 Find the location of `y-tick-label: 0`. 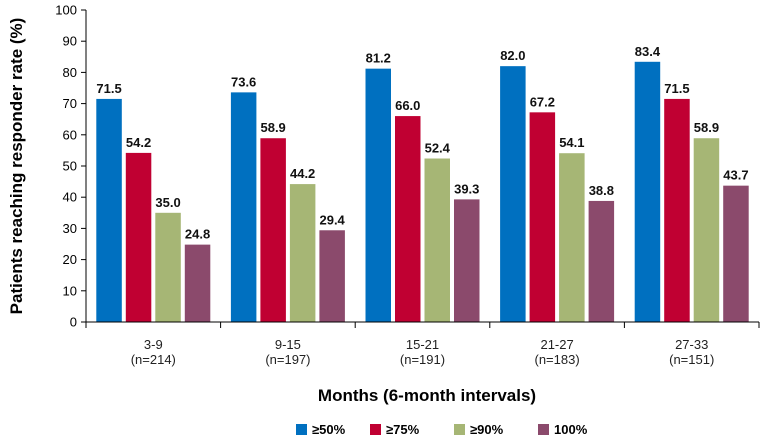

y-tick-label: 0 is located at coordinates (73, 322).